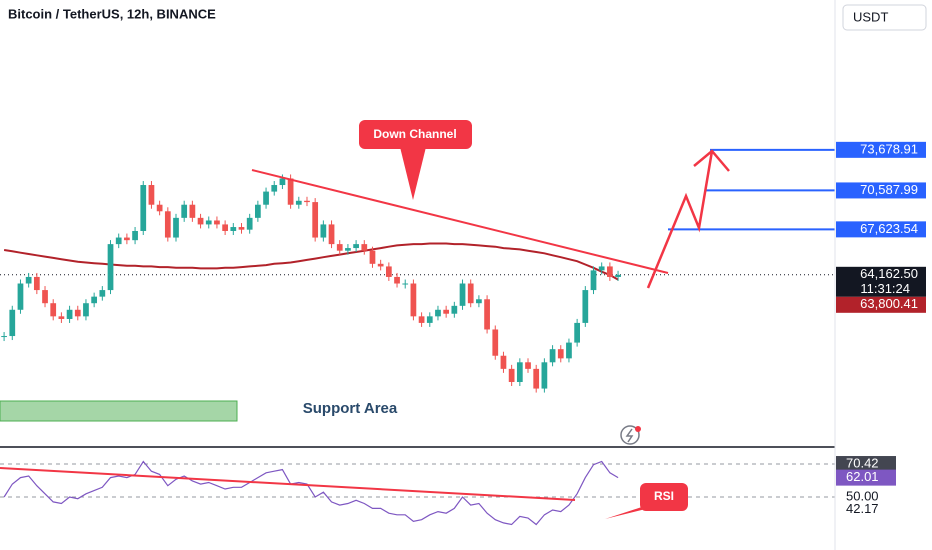  I want to click on callout-pointer, so click(413, 173).